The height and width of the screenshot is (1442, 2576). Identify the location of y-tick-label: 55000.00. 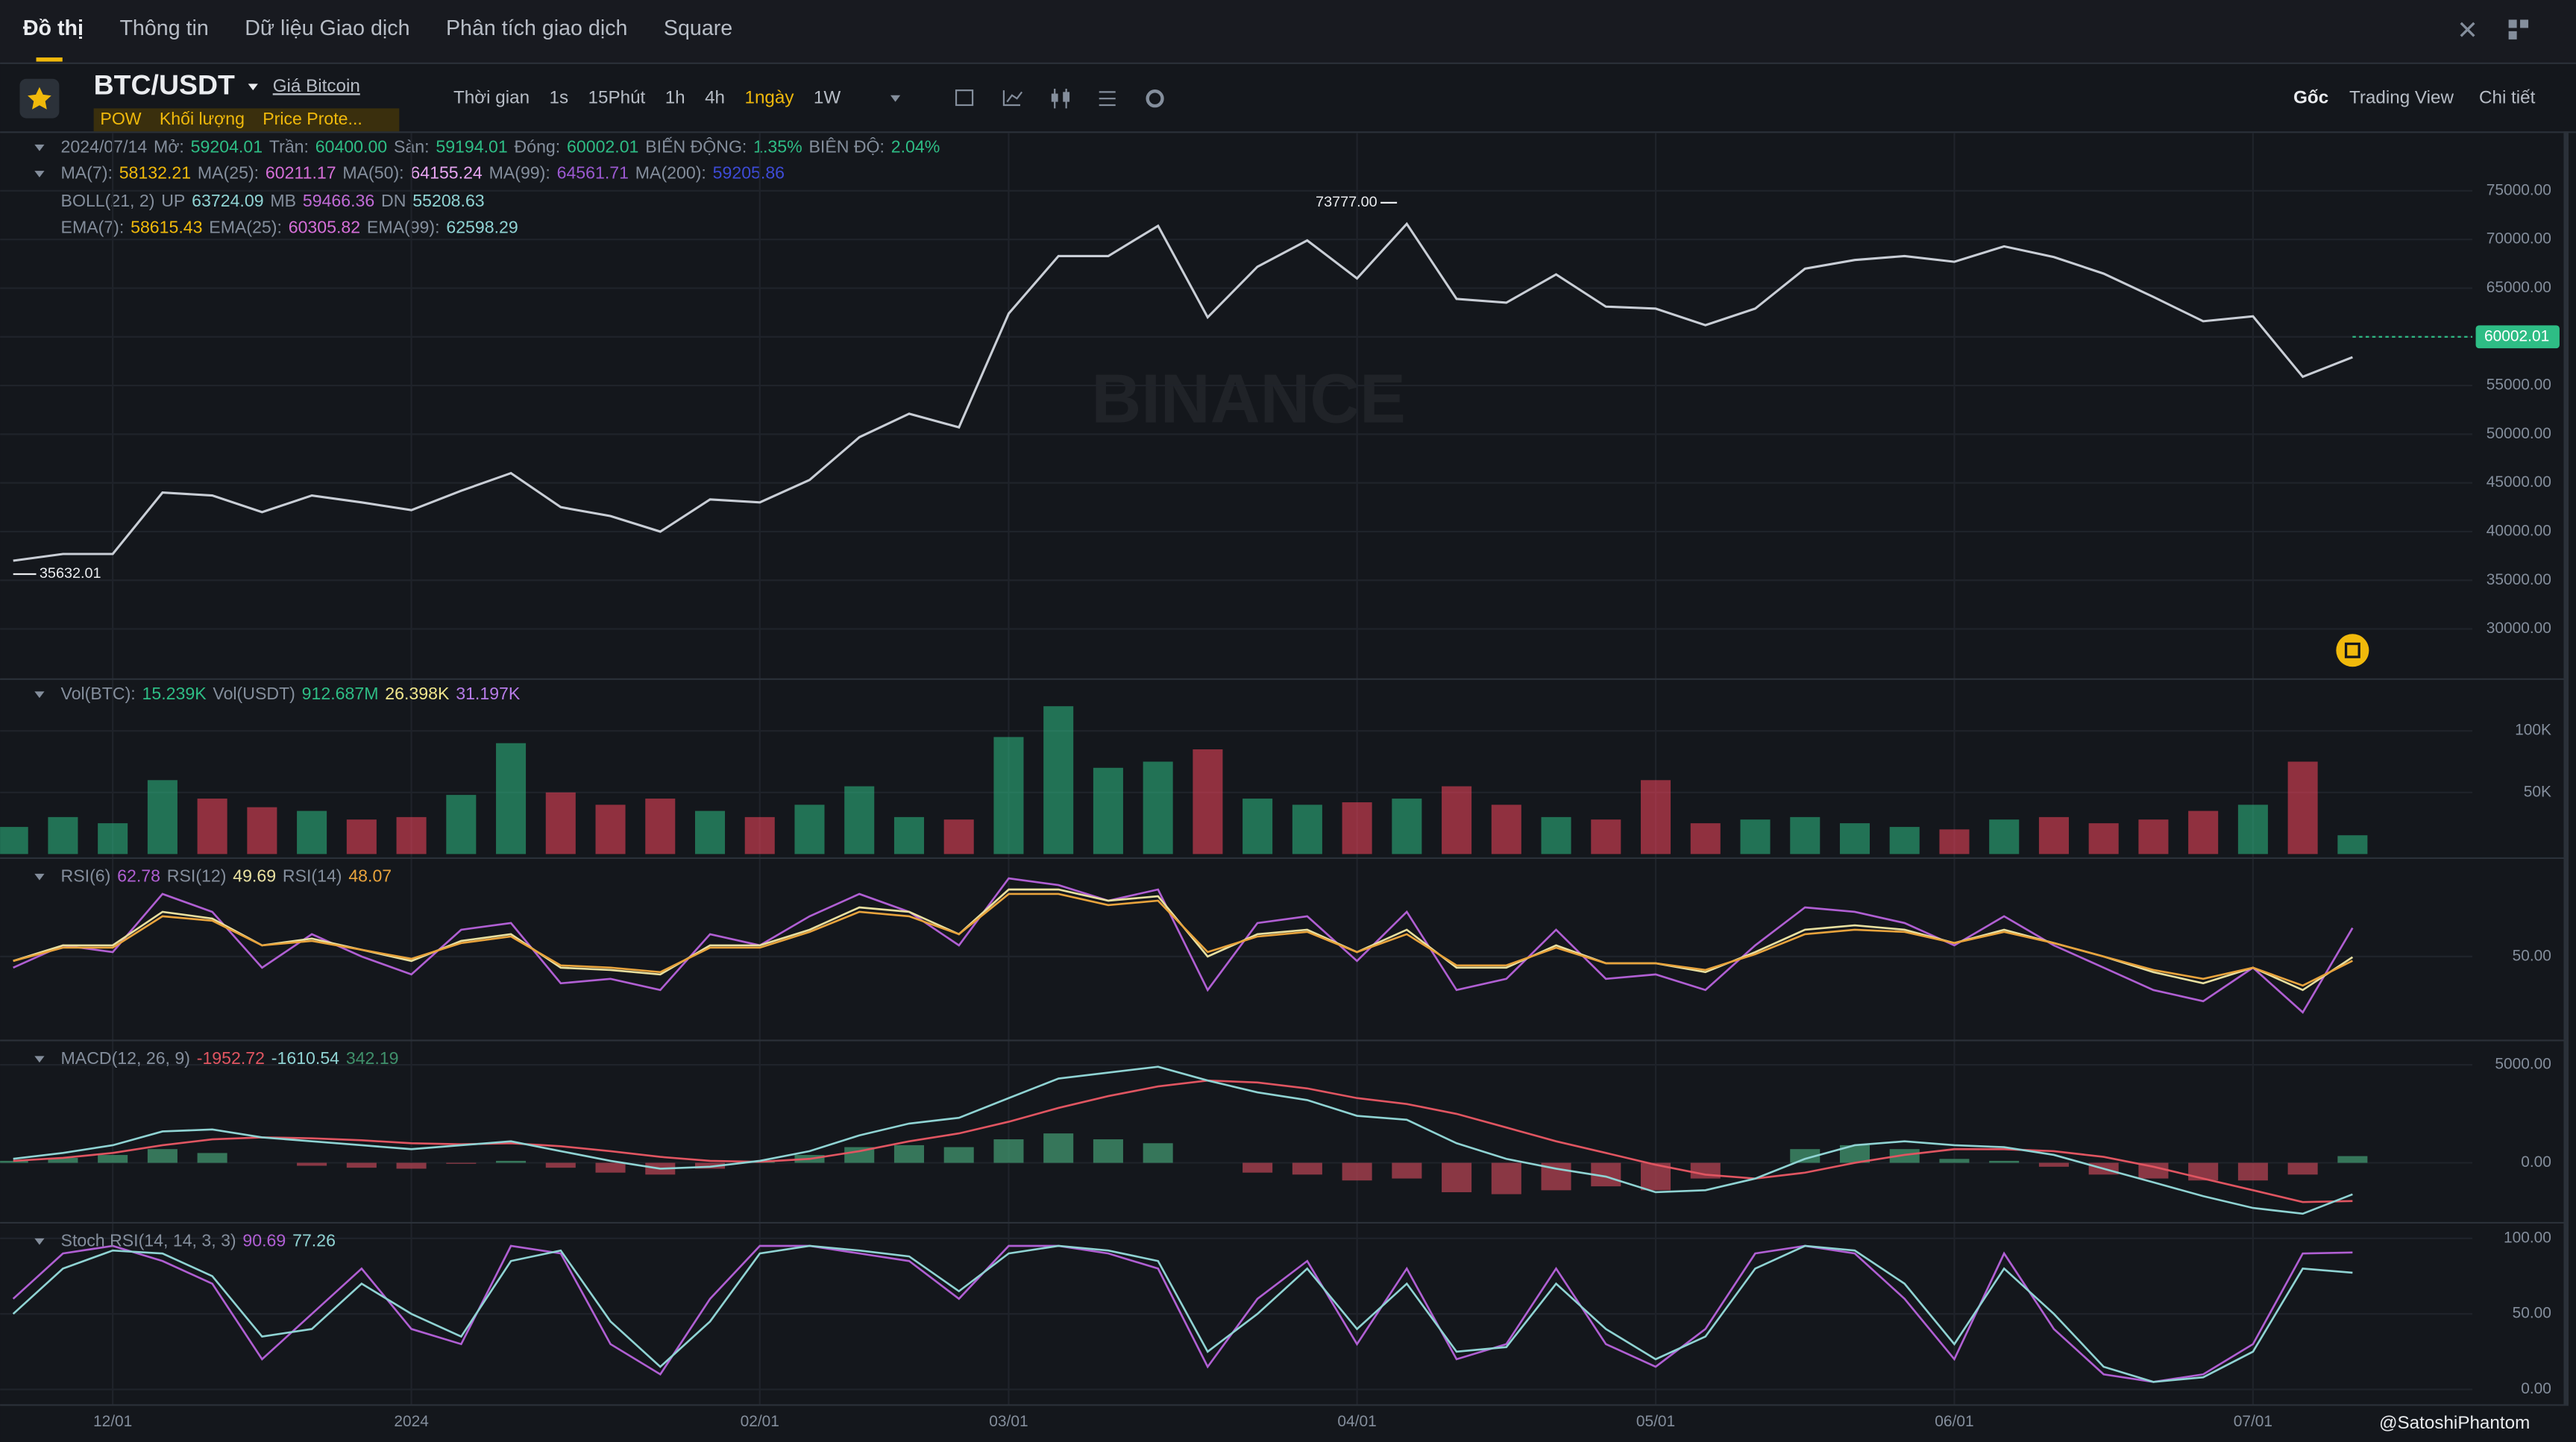
(2519, 385).